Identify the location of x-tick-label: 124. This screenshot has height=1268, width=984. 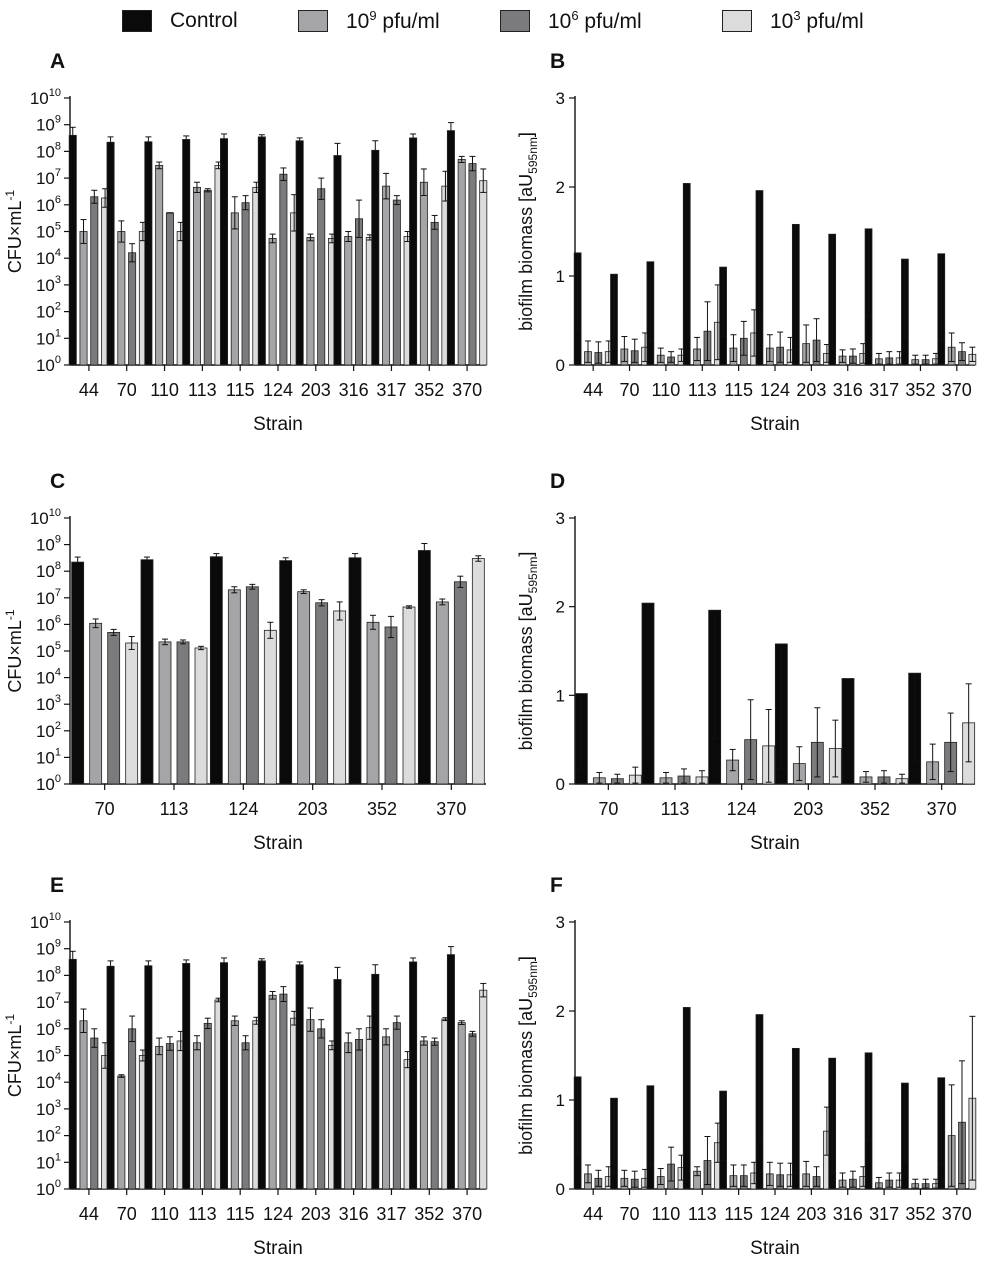
(278, 390).